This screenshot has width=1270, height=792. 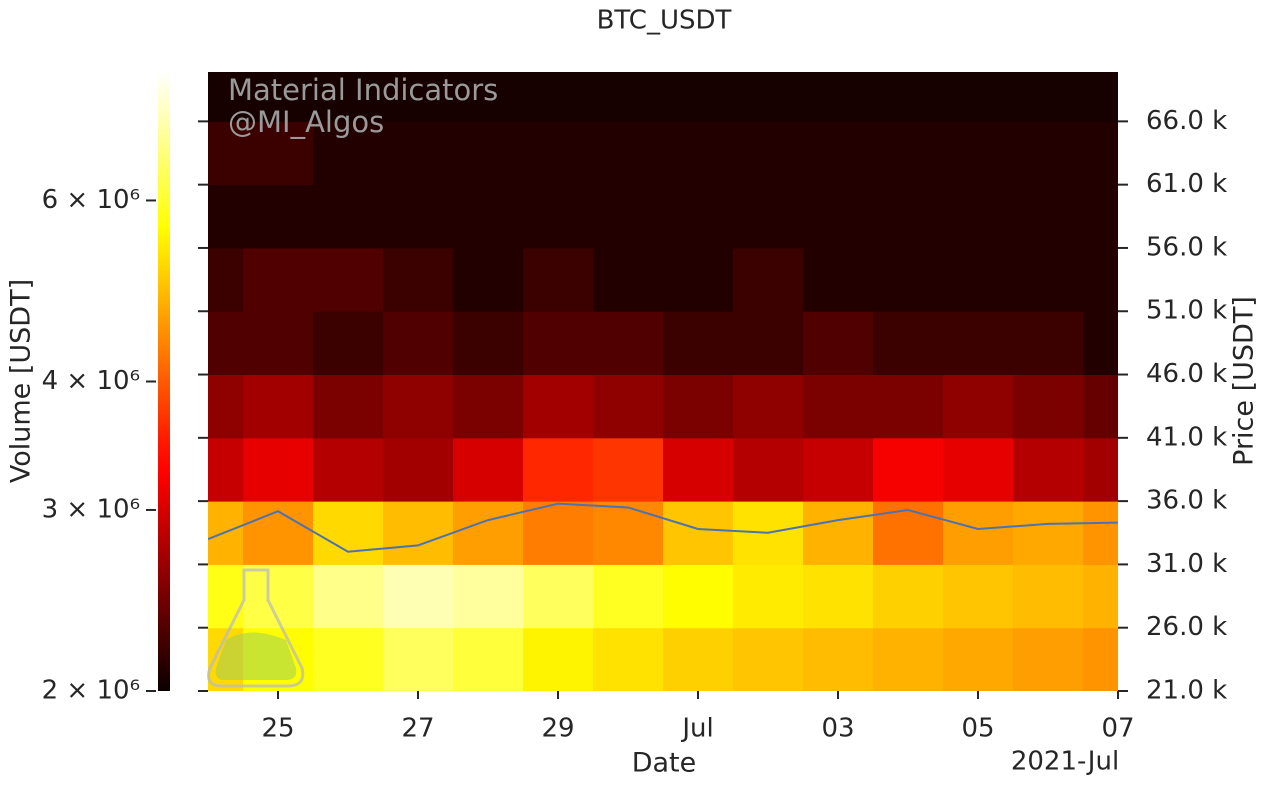 What do you see at coordinates (417, 729) in the screenshot?
I see `x-tick-label: 27` at bounding box center [417, 729].